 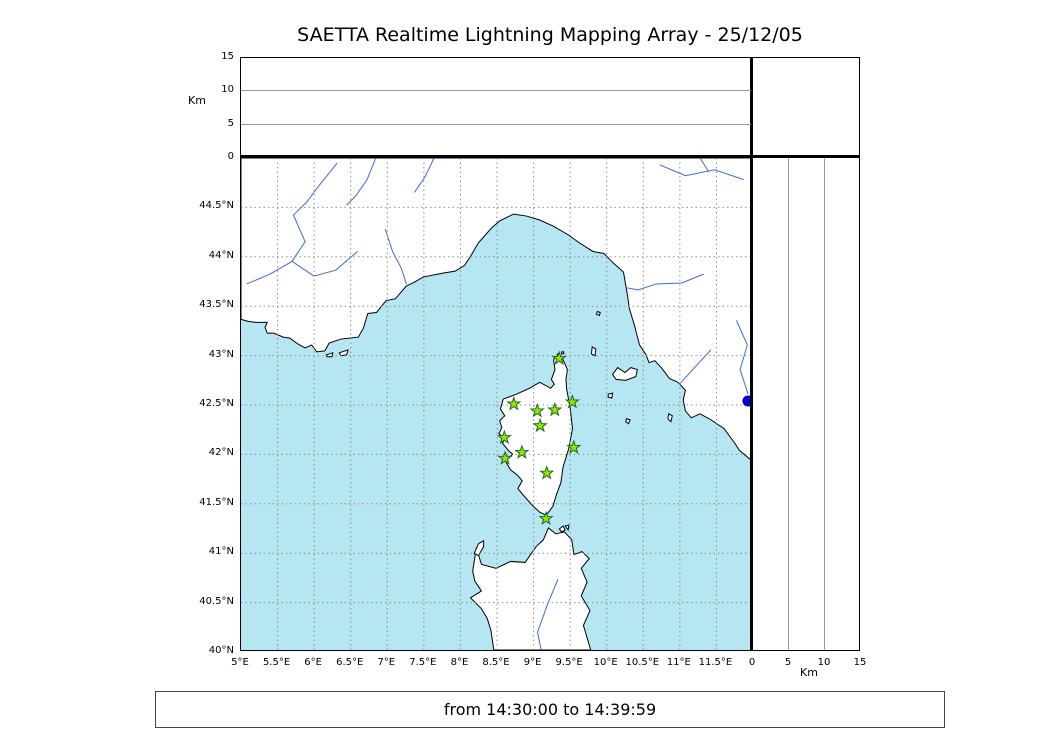 I want to click on frame-divider-vertical, so click(x=751, y=354).